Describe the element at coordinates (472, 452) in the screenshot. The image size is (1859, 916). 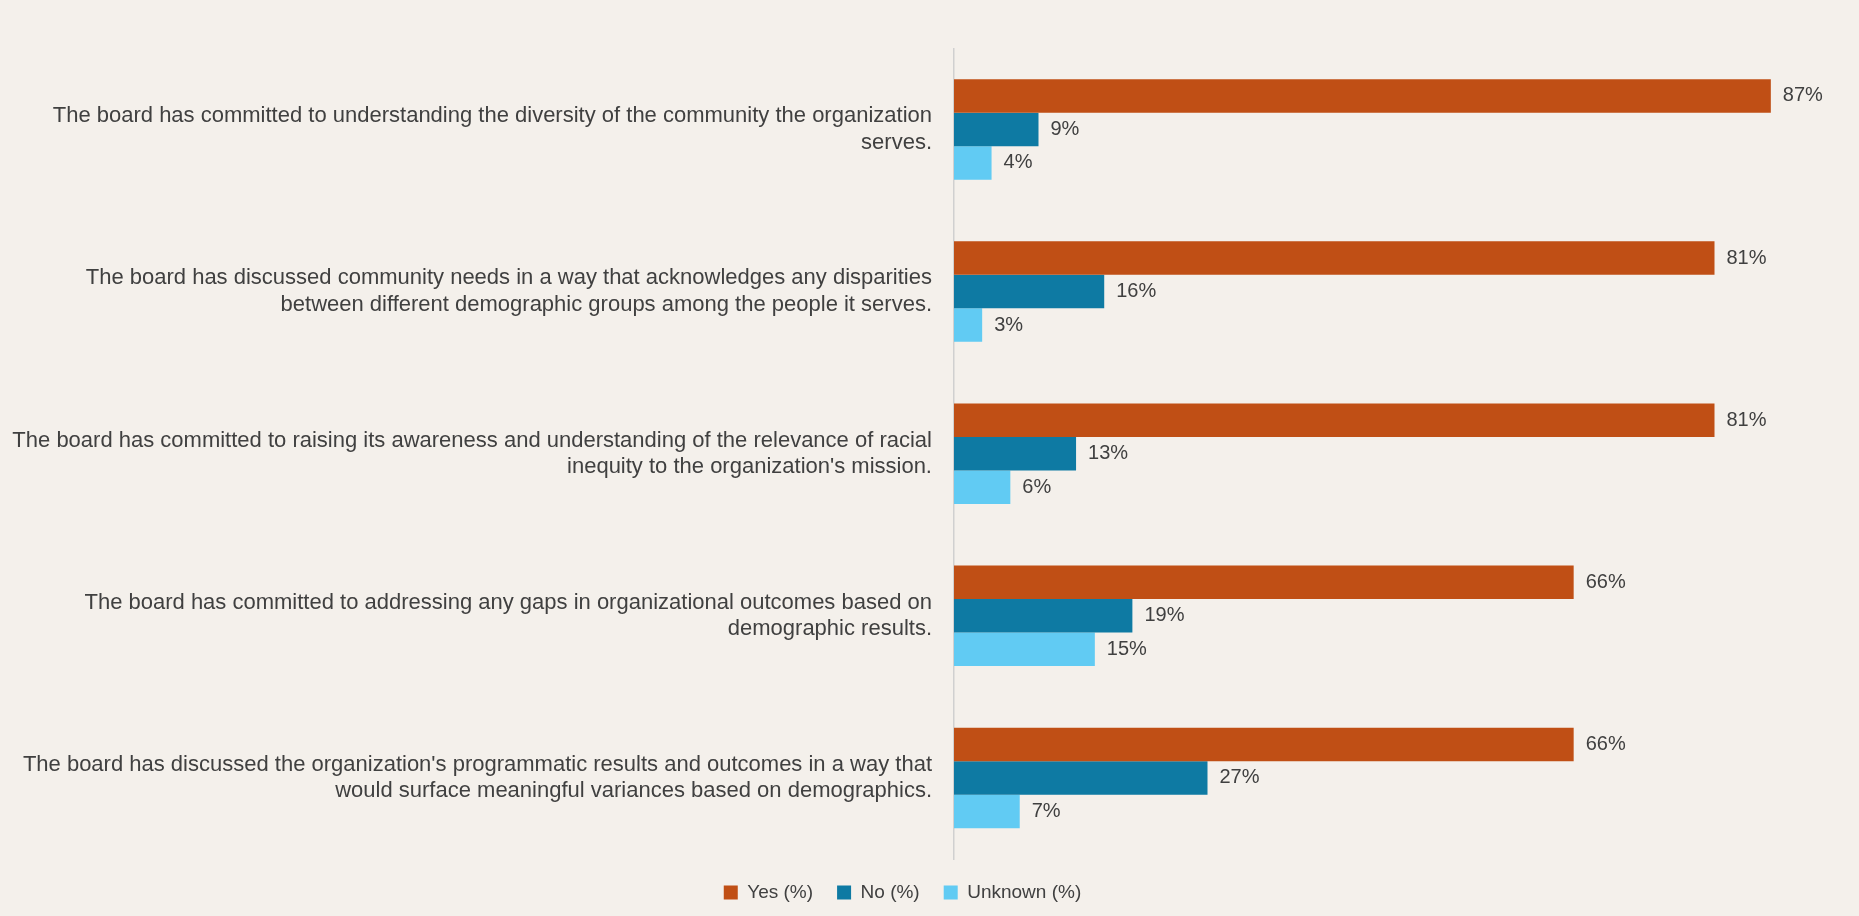
I see `y-tick-label: The board has committed to raising its awareness and understanding of the relevance of racial inequity to the organization's mission.` at that location.